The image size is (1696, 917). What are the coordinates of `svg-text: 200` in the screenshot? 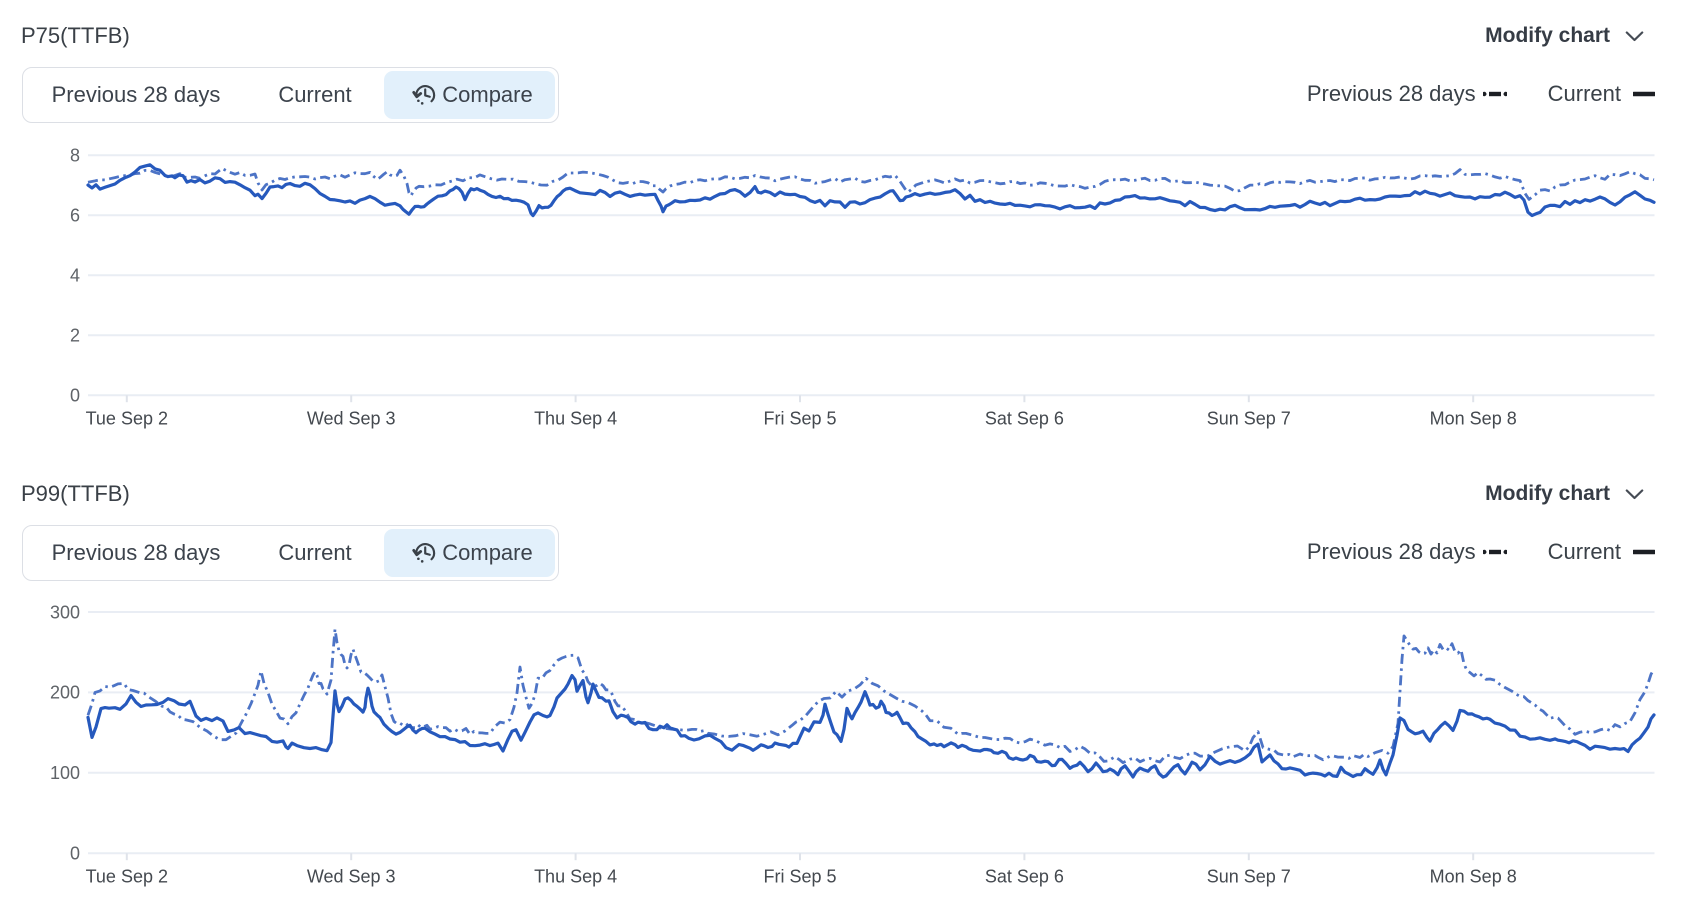 It's located at (65, 693).